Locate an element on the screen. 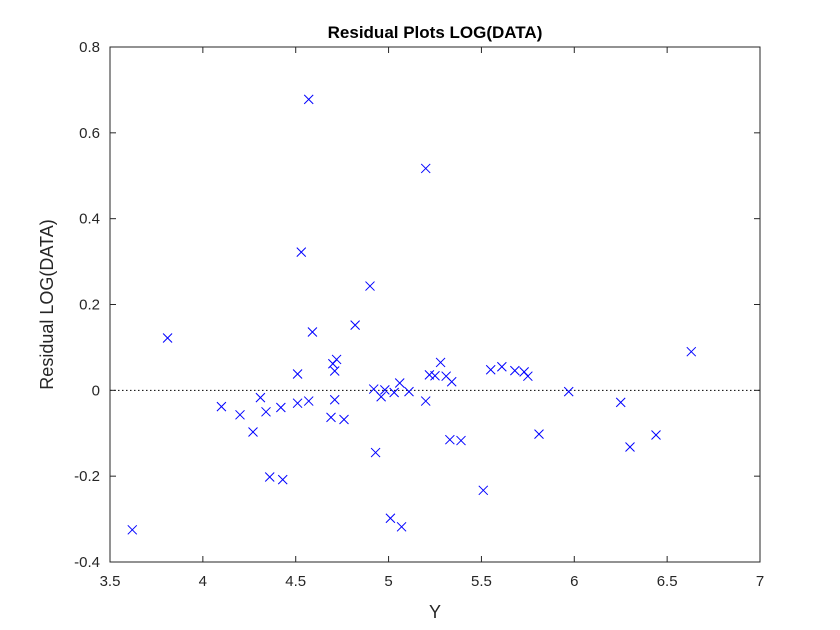  x-tick-label: 6 is located at coordinates (574, 581).